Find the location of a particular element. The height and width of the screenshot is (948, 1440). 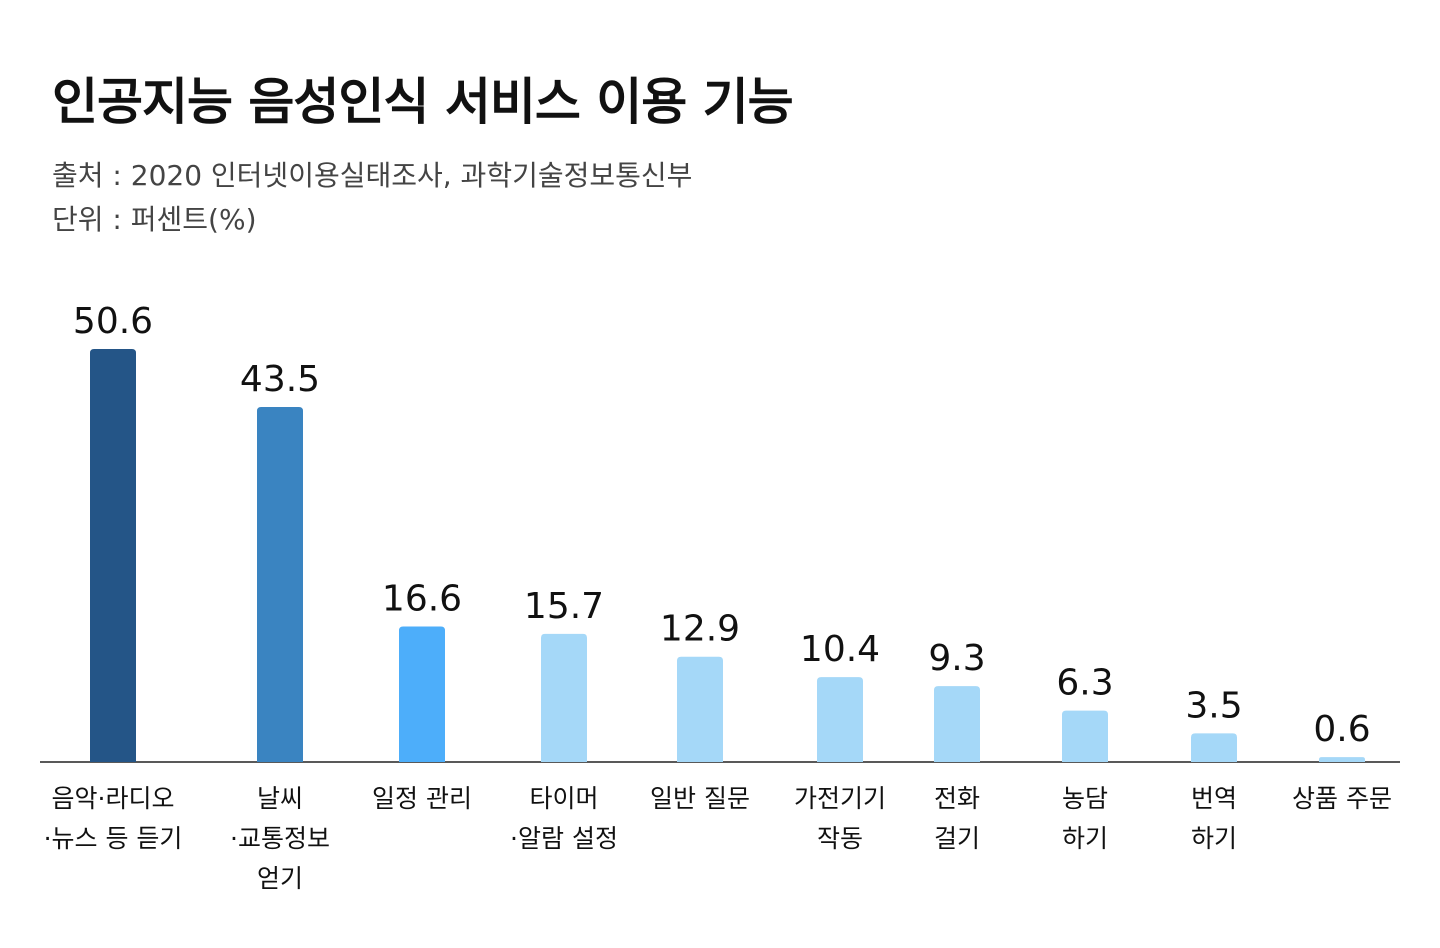

x-tick-label: 가전기기 is located at coordinates (840, 798).